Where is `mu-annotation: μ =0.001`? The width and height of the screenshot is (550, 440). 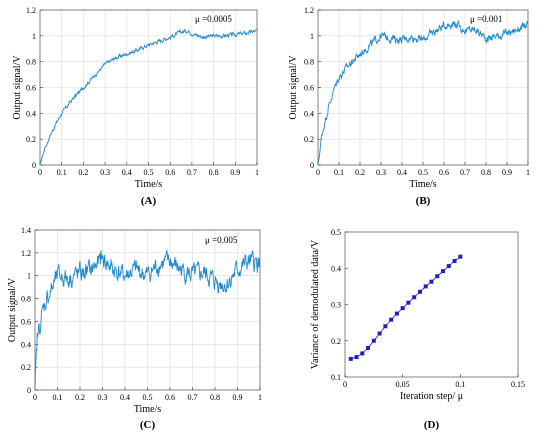 mu-annotation: μ =0.001 is located at coordinates (486, 19).